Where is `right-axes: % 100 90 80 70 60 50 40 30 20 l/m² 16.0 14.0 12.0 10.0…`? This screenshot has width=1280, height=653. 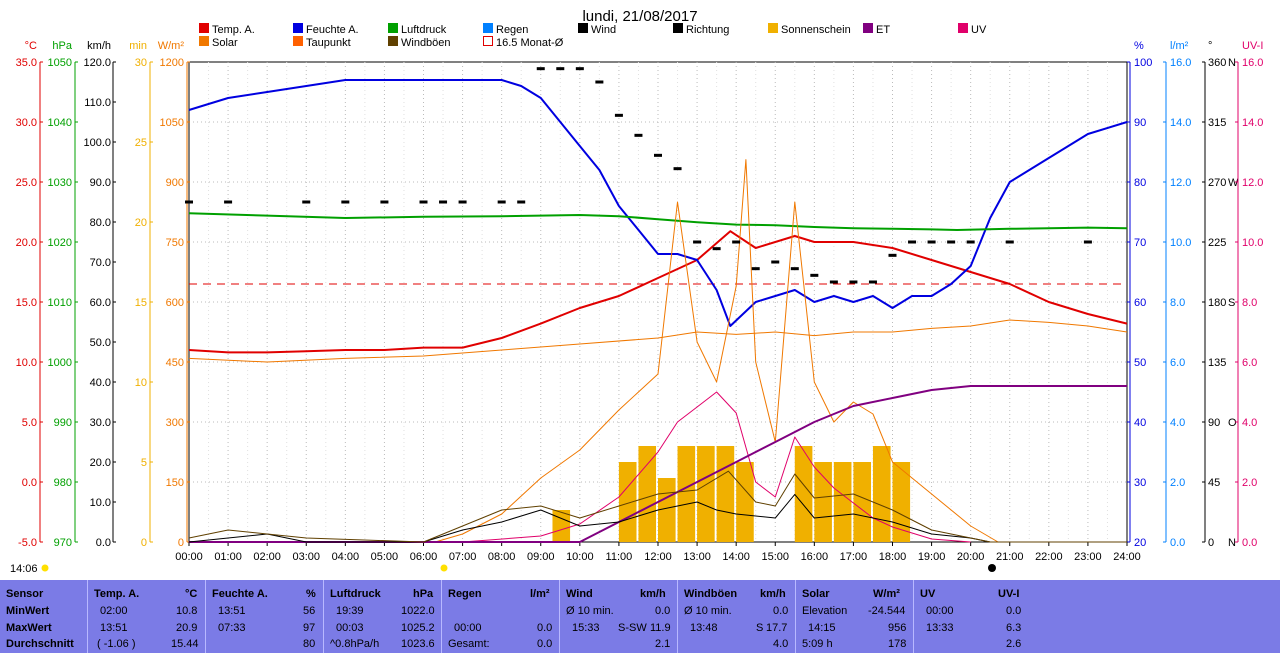
right-axes: % 100 90 80 70 60 50 40 30 20 l/m² 16.0 14.0 12.0 10.0… is located at coordinates (1195, 294).